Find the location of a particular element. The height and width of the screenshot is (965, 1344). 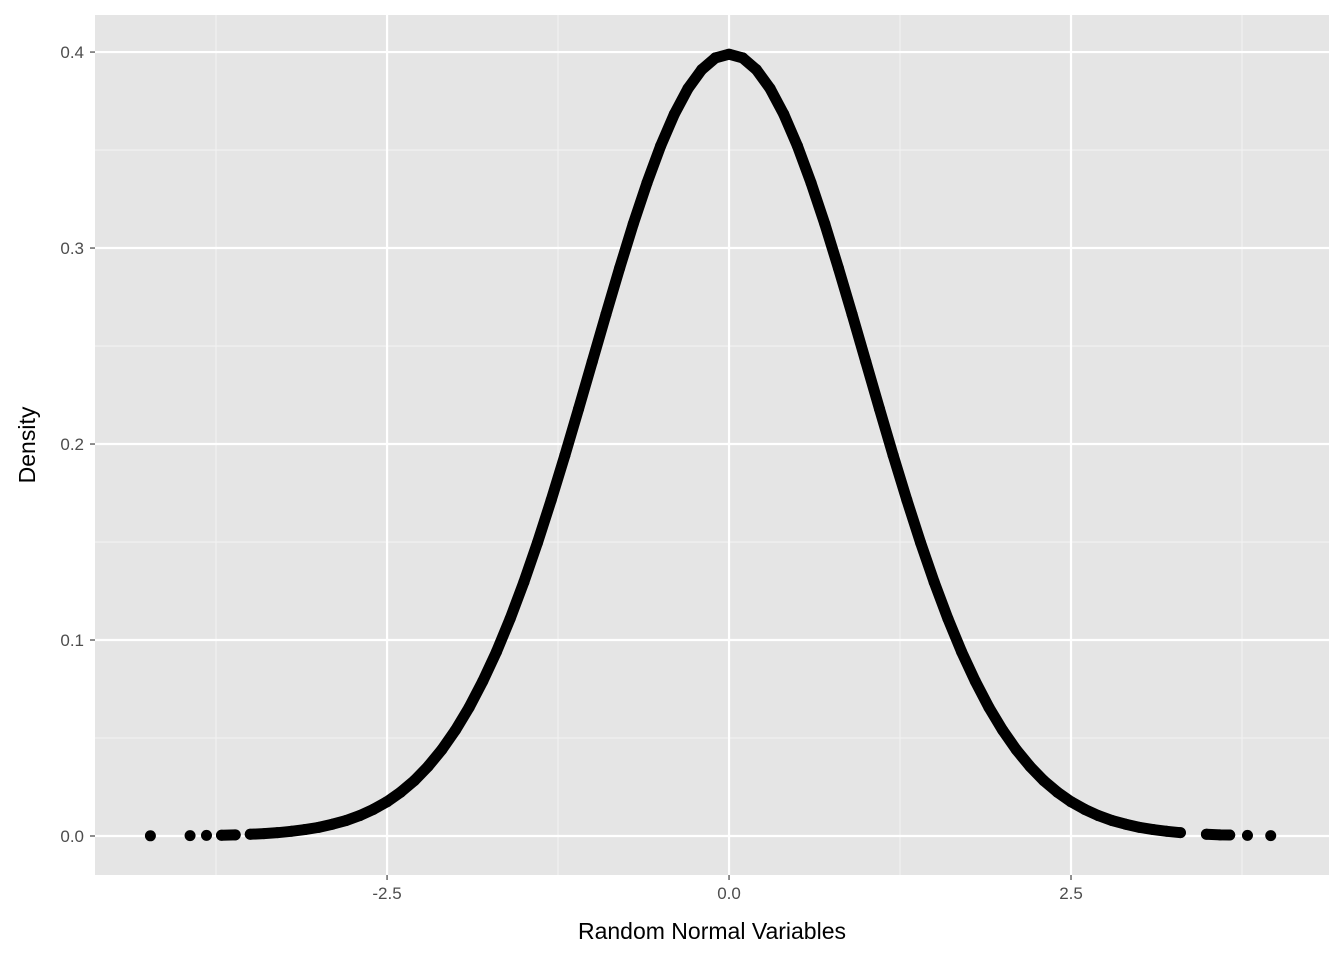

x-tick-label: 0.0 is located at coordinates (729, 893).